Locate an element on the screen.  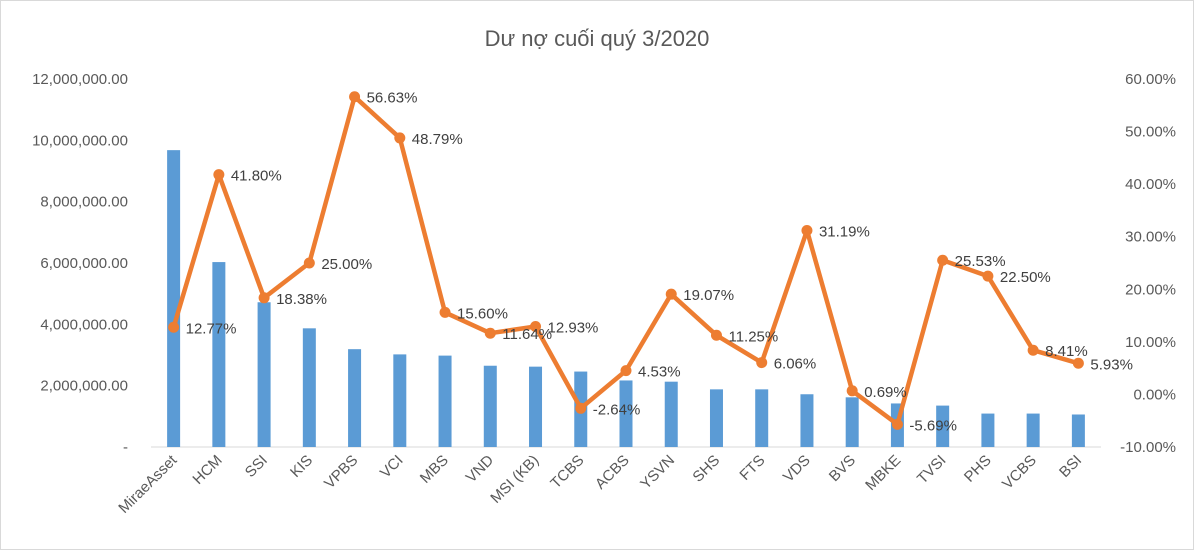
data-label: 11.25% is located at coordinates (753, 336).